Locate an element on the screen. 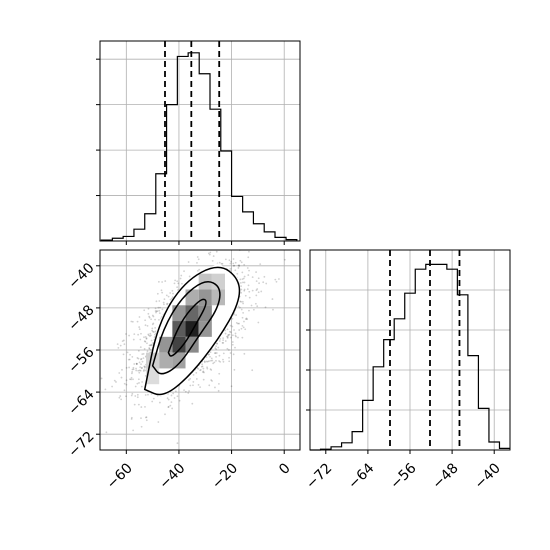  right-histogram-quantile-lines is located at coordinates (425, 350).